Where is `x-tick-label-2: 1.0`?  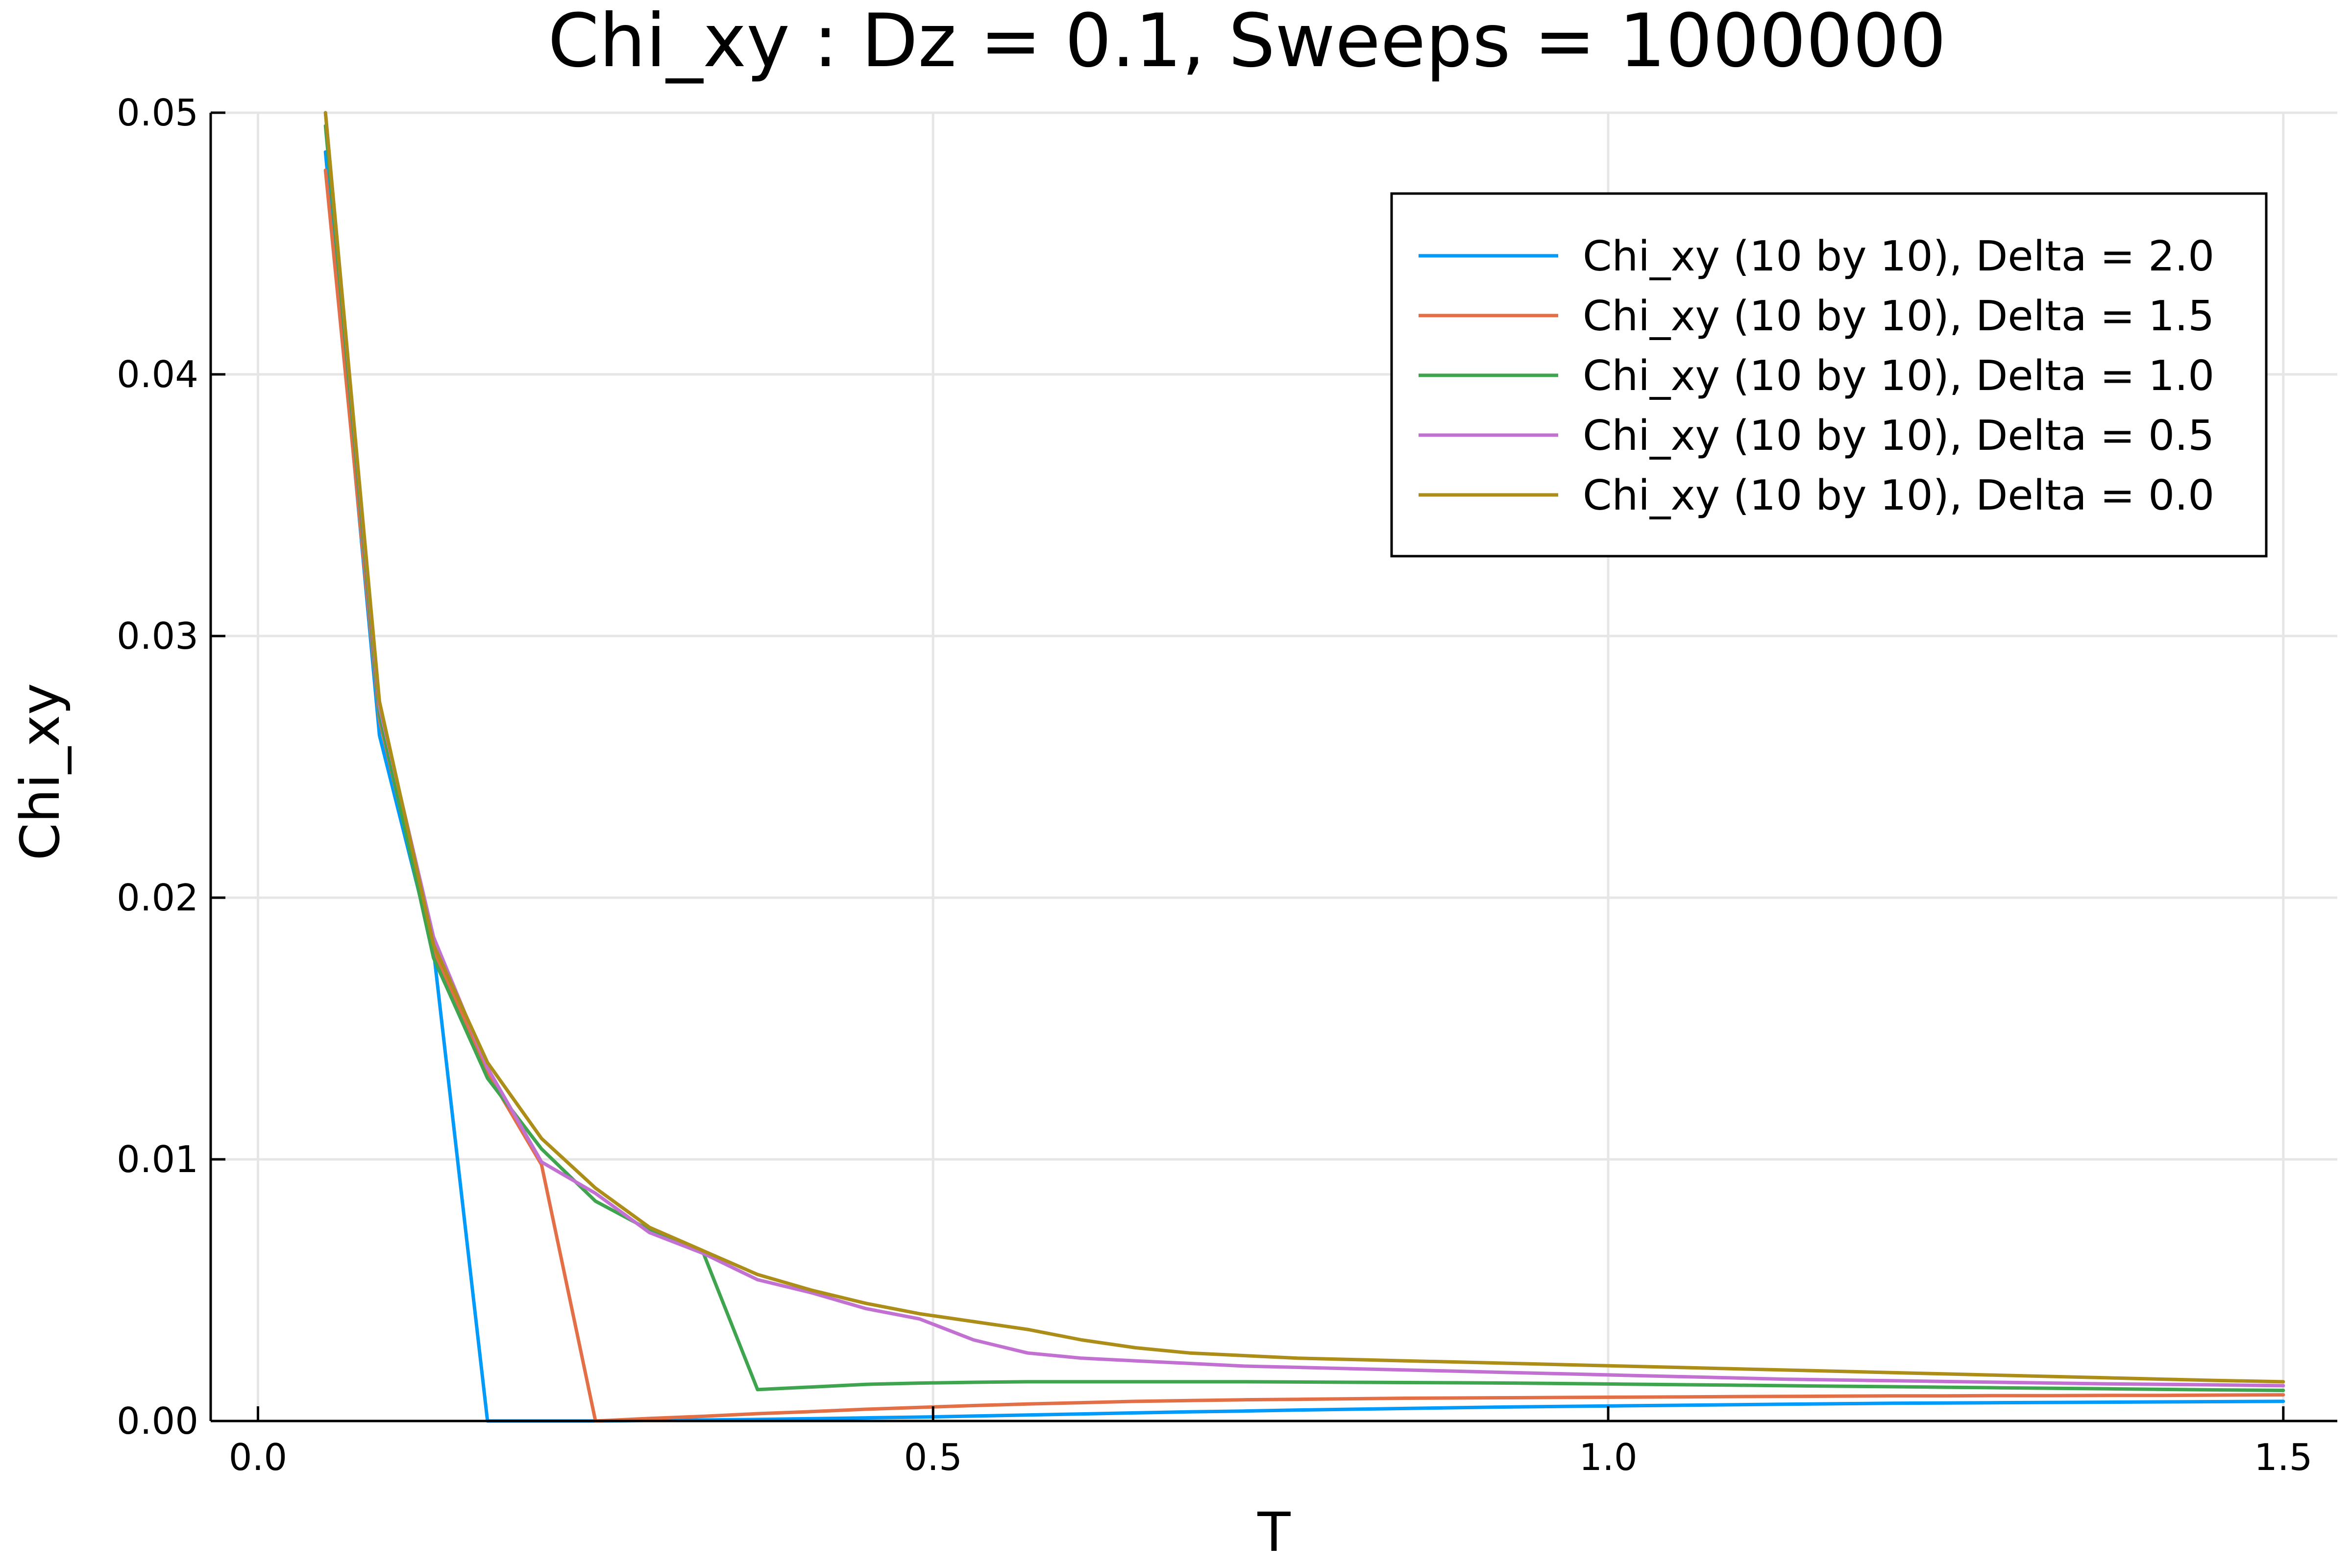
x-tick-label-2: 1.0 is located at coordinates (1608, 1457).